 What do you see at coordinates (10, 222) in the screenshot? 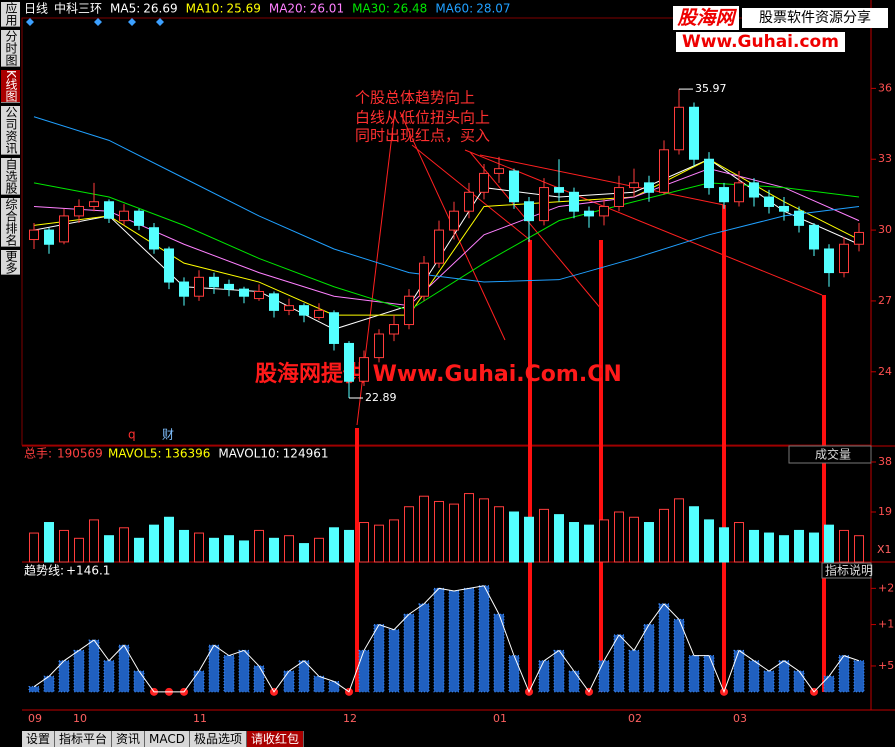
I see `side-tab: 综合排名` at bounding box center [10, 222].